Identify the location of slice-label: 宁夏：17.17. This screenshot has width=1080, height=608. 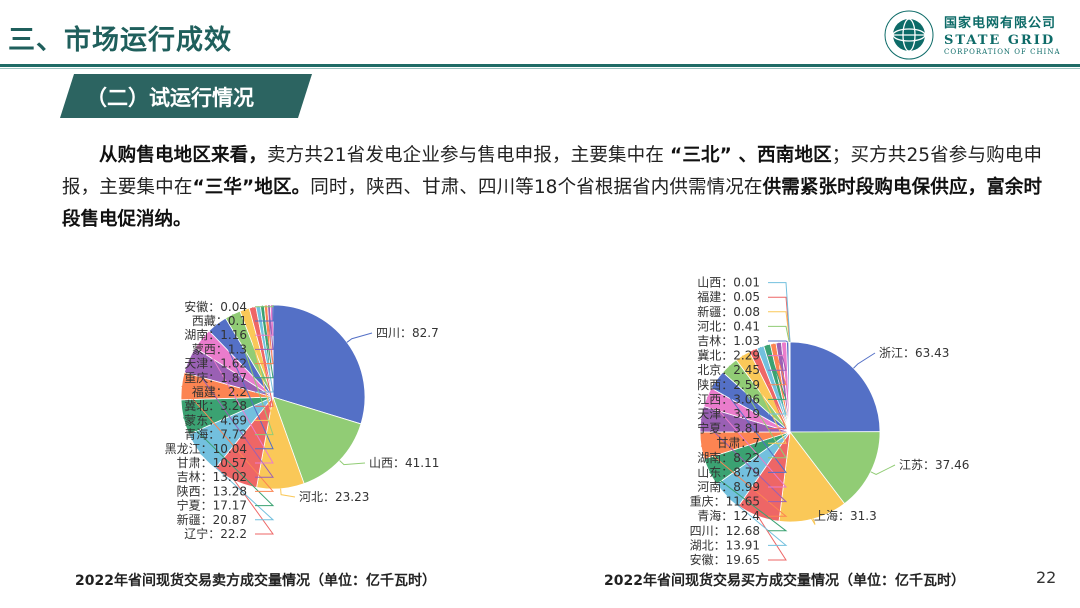
(212, 505).